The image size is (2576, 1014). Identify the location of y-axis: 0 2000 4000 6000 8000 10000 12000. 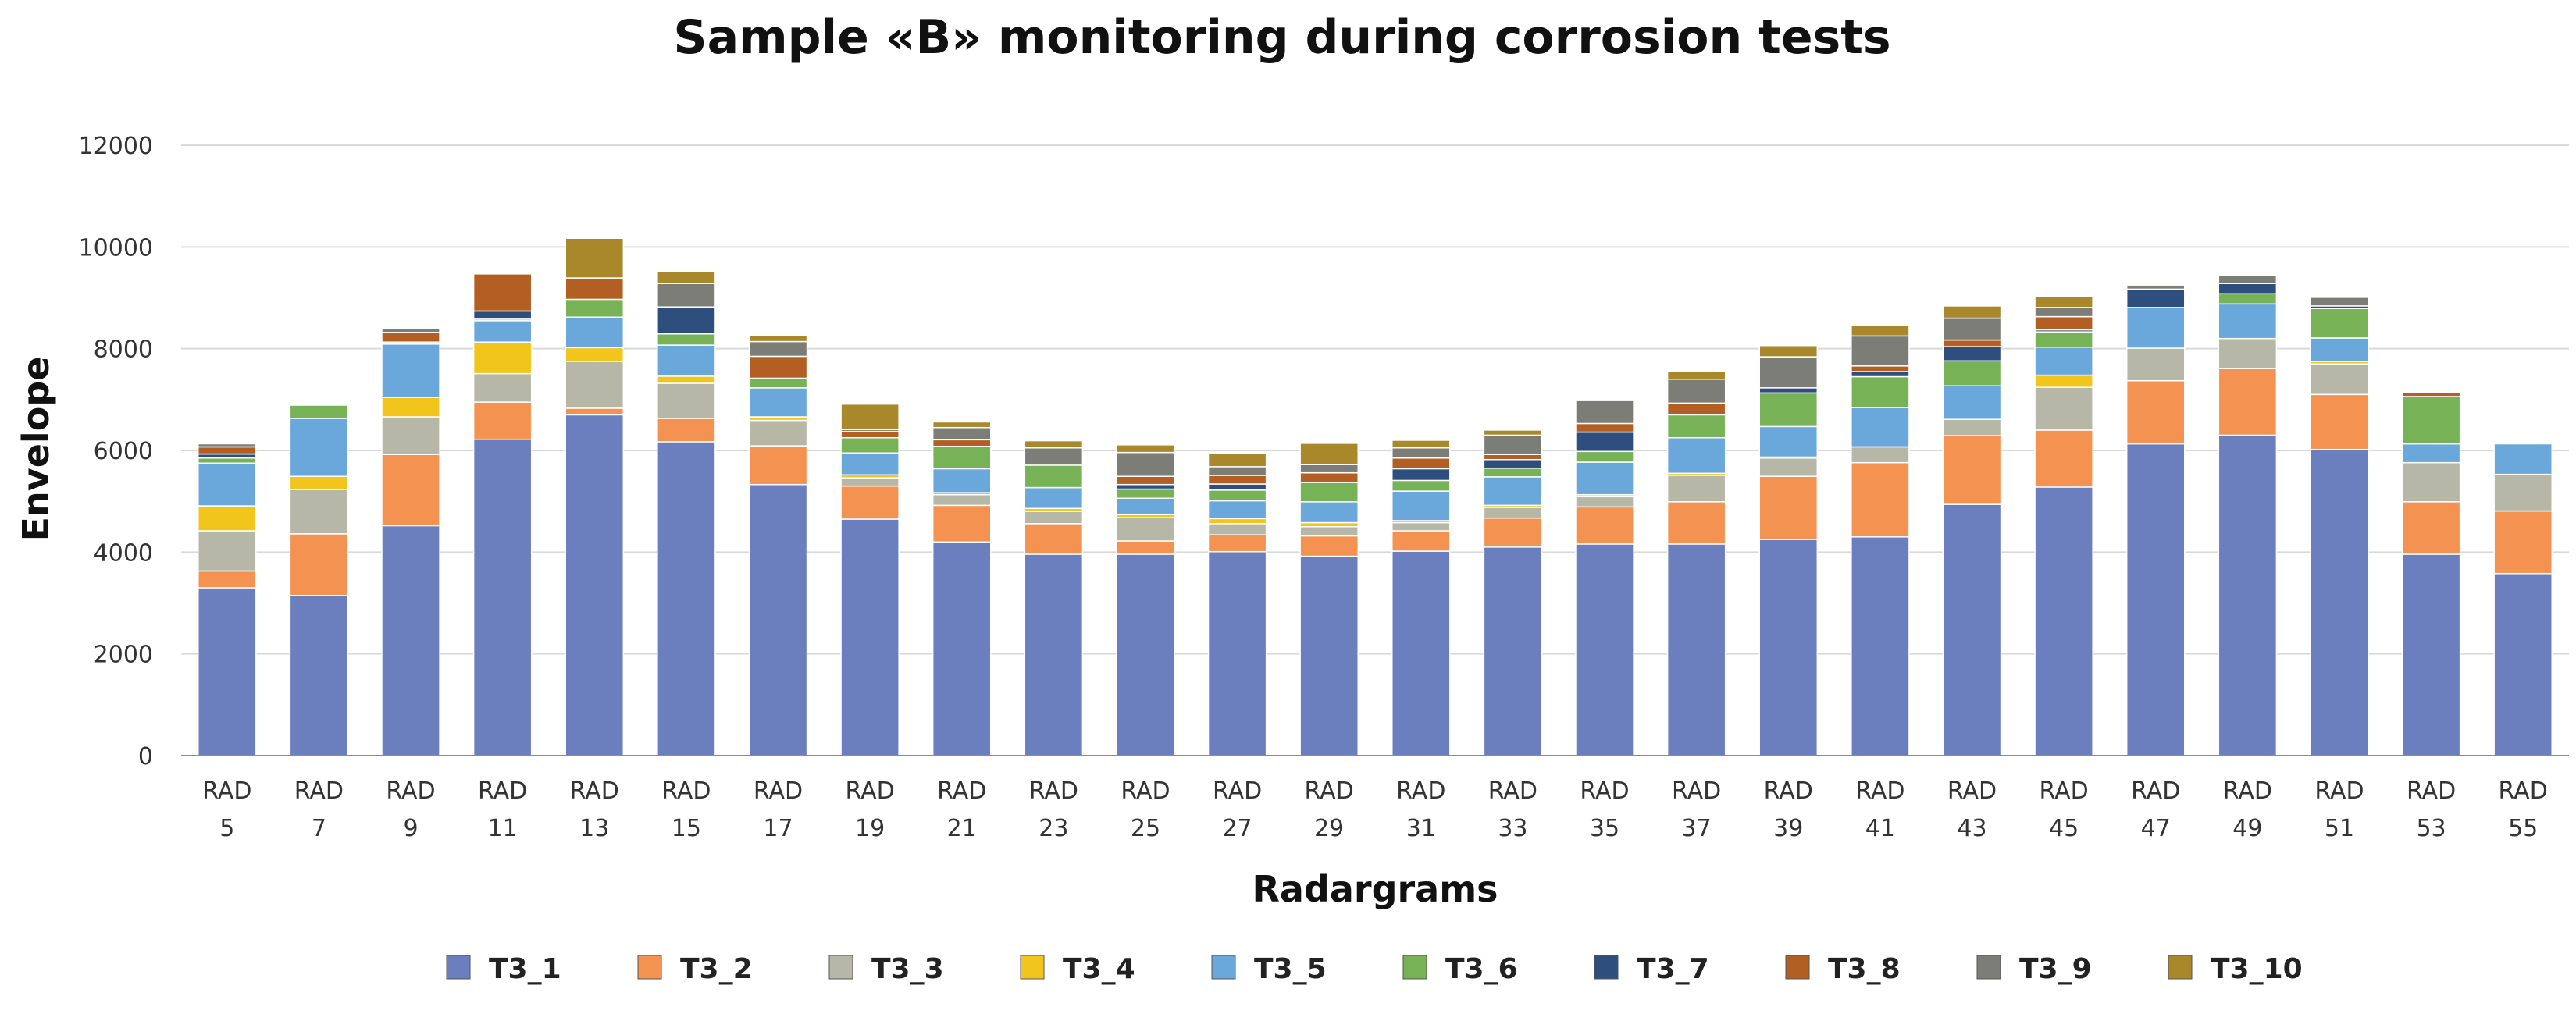
(116, 451).